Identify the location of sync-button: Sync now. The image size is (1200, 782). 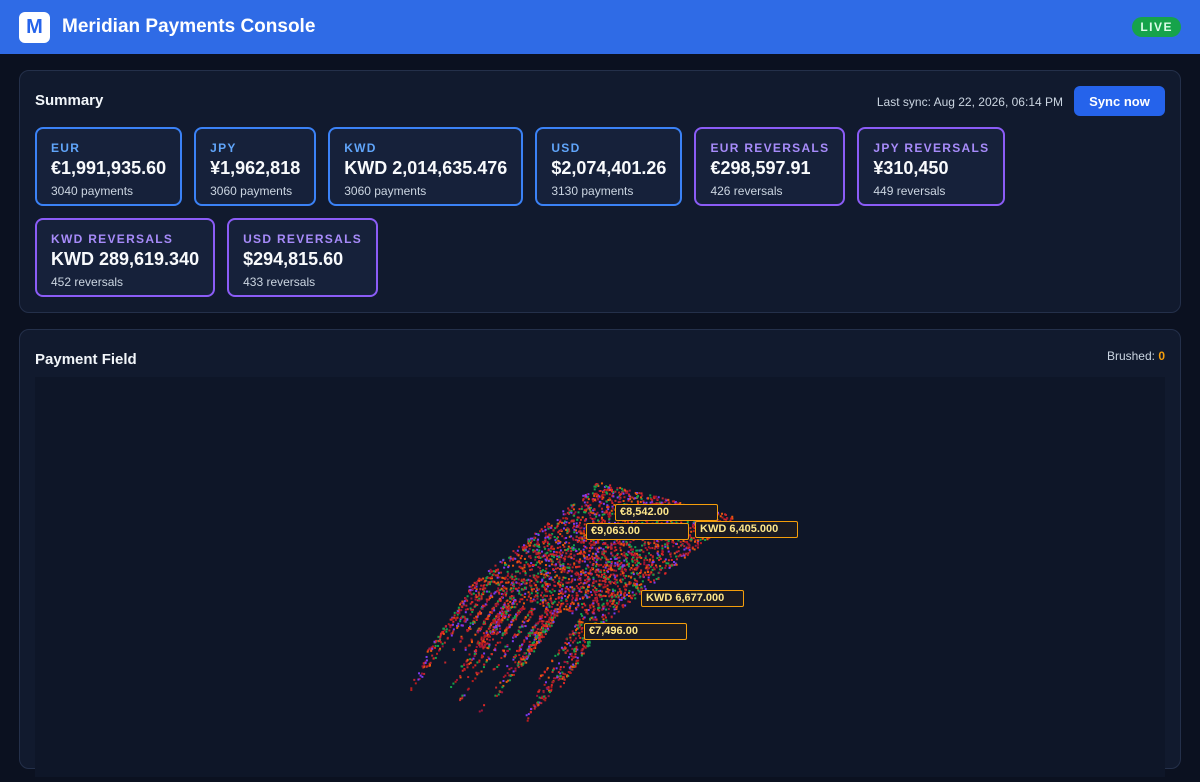
(1119, 101).